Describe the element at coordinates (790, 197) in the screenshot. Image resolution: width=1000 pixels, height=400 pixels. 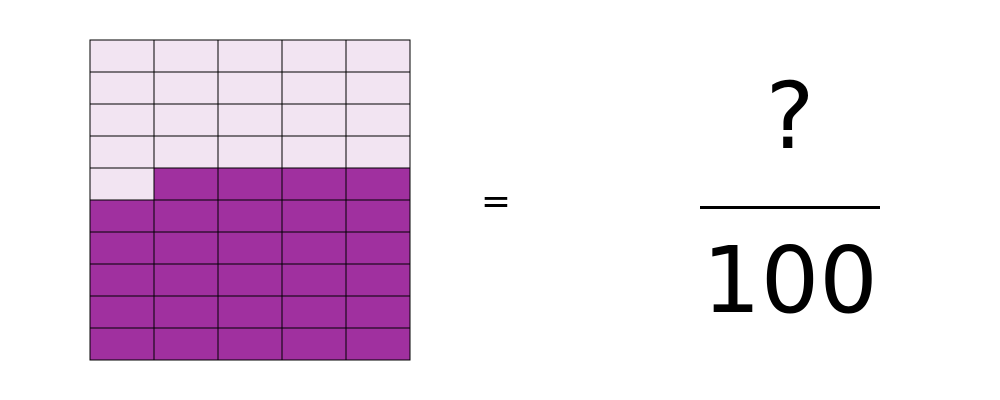
I see `fraction: ? 100` at that location.